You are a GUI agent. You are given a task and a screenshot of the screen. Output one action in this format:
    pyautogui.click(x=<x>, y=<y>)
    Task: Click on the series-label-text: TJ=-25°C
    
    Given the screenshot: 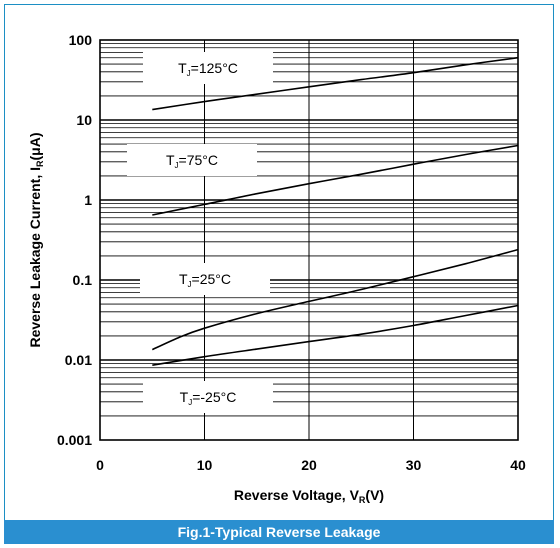 What is the action you would take?
    pyautogui.click(x=208, y=398)
    